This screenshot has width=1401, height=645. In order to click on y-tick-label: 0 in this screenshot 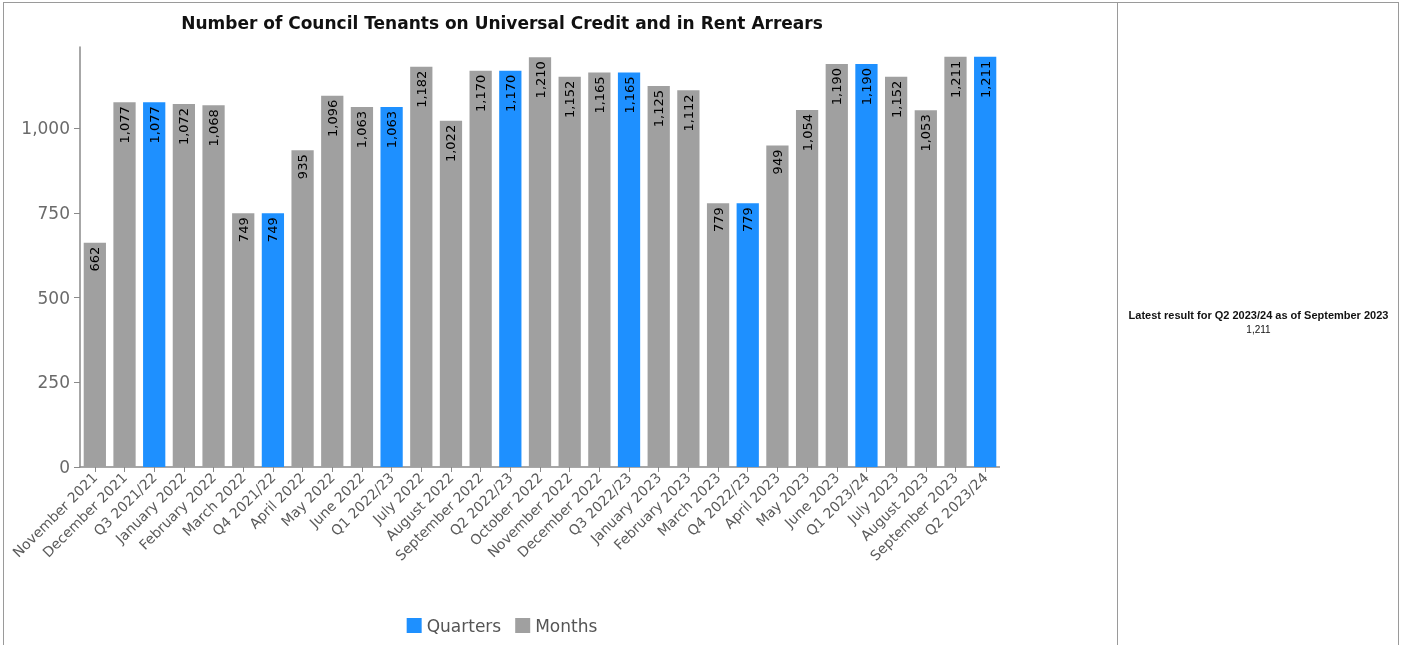, I will do `click(64, 467)`.